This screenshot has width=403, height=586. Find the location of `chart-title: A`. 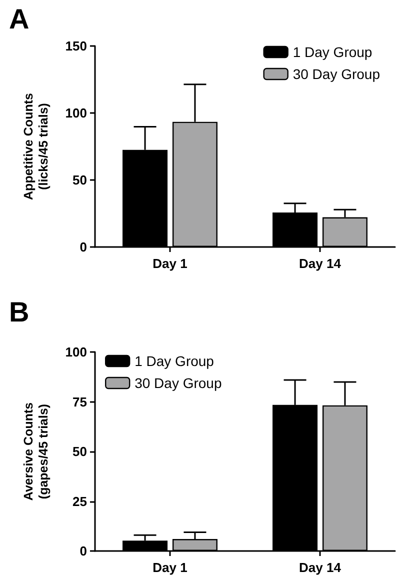

chart-title: A is located at coordinates (19, 19).